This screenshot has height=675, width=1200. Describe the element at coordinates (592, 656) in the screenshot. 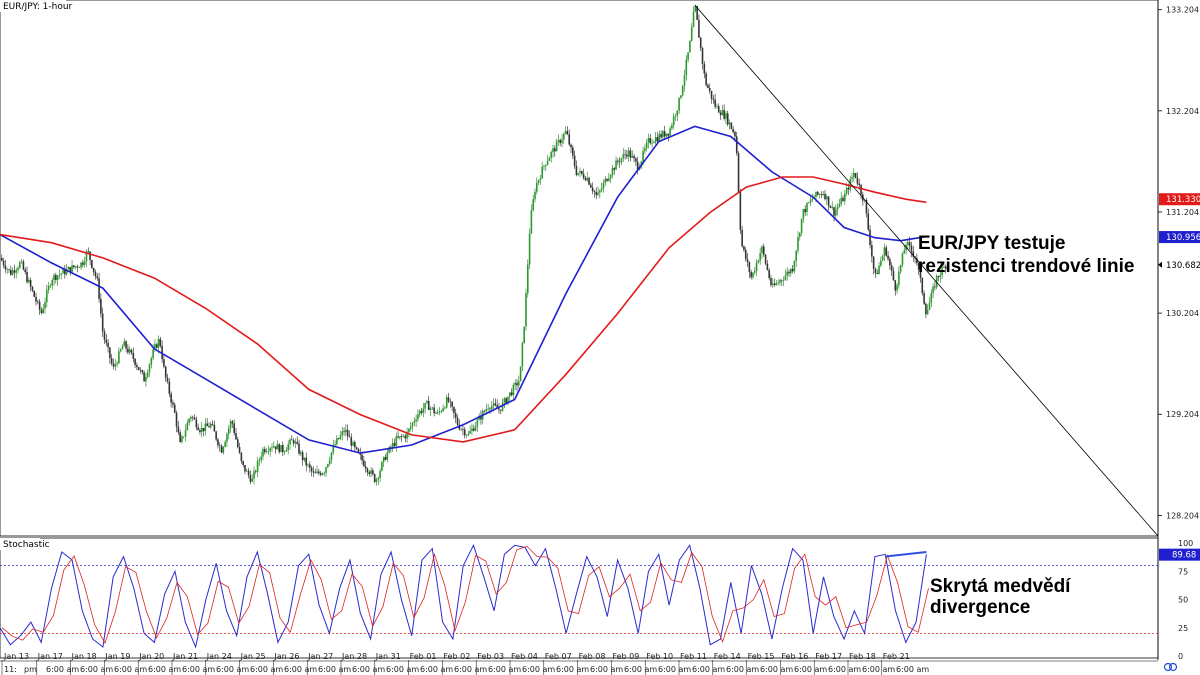

I see `x-date-label: Feb 08` at that location.